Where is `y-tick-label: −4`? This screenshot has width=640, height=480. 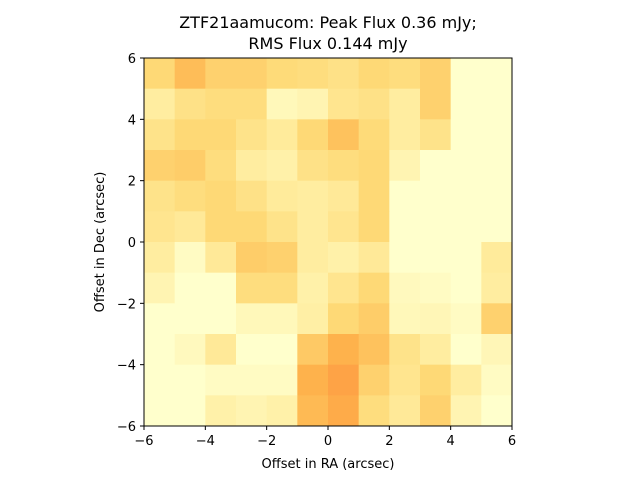
y-tick-label: −4 is located at coordinates (126, 366).